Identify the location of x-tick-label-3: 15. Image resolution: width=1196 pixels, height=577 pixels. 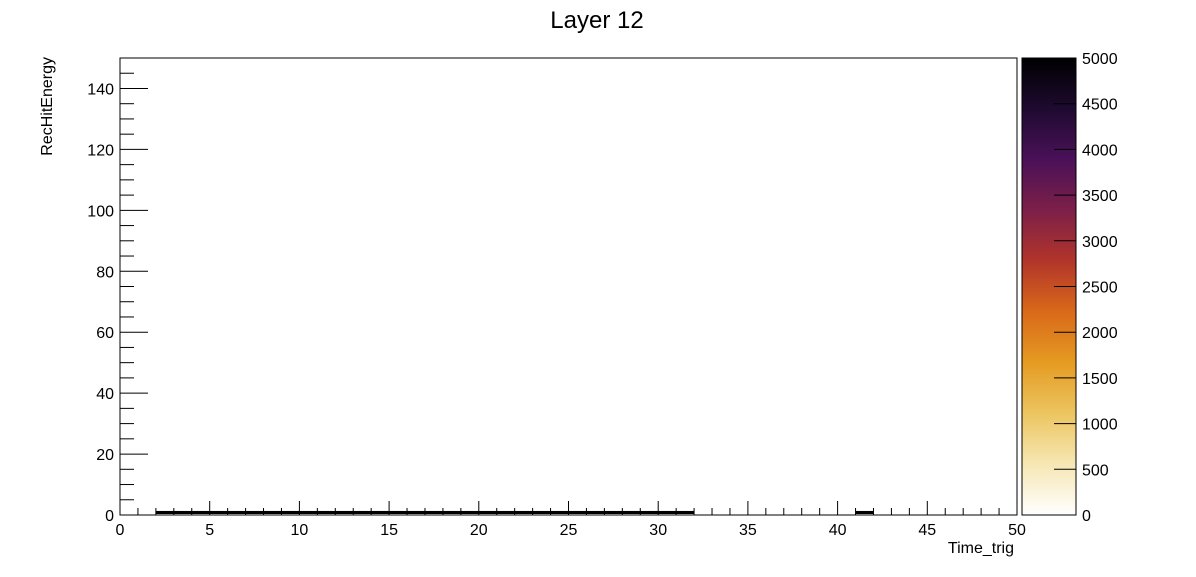
(389, 530).